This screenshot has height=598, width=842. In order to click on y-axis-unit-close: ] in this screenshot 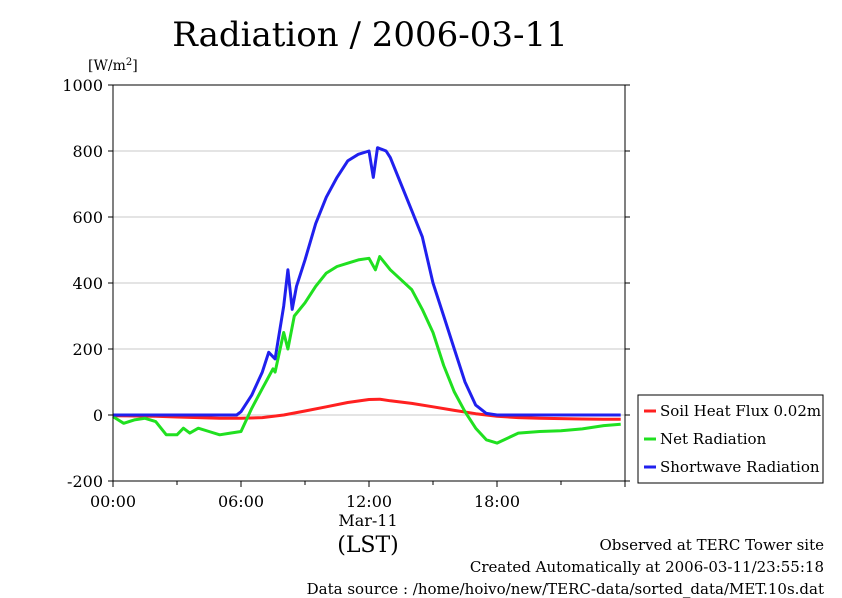, I will do `click(134, 66)`.